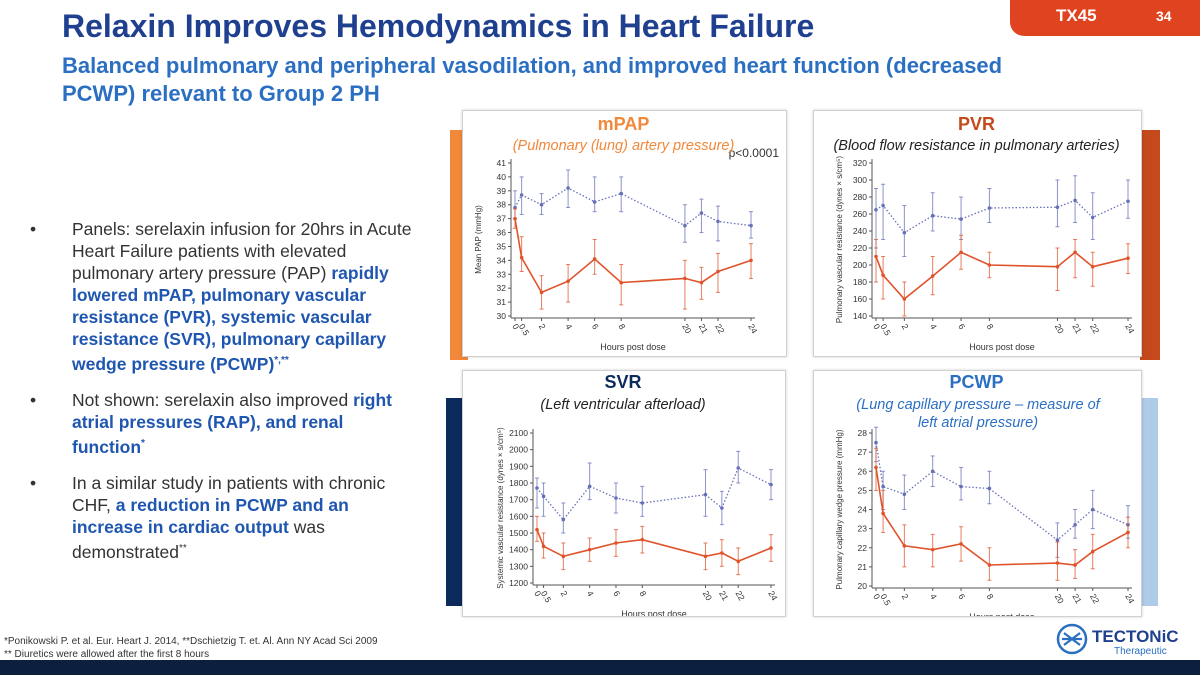  What do you see at coordinates (518, 433) in the screenshot?
I see `y-tick-label: 2100` at bounding box center [518, 433].